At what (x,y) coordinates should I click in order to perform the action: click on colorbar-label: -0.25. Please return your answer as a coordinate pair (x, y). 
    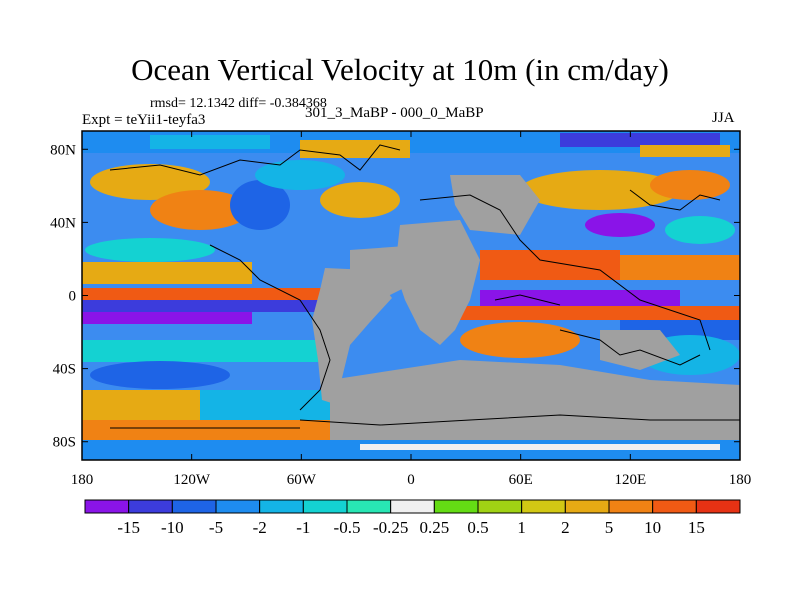
    Looking at the image, I should click on (390, 527).